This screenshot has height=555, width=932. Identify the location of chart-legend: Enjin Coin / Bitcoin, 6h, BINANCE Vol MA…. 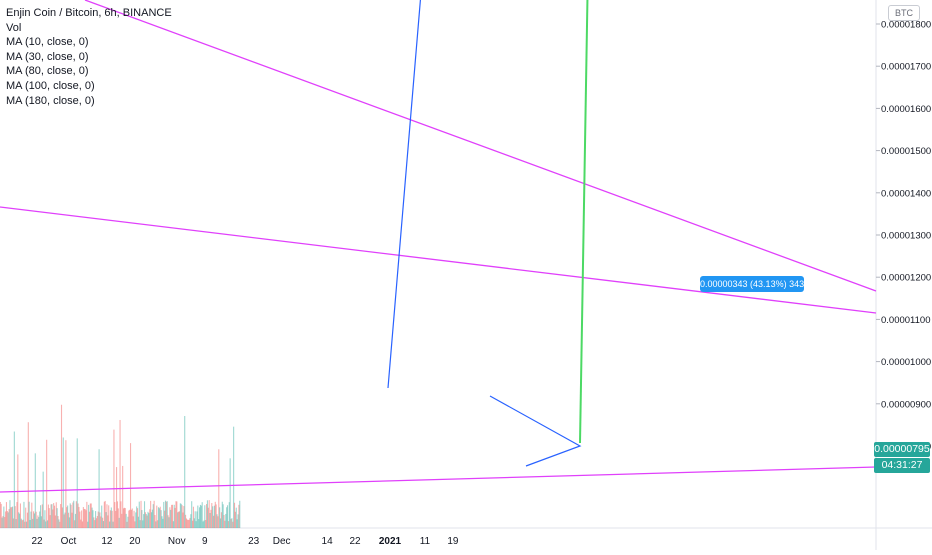
(89, 57).